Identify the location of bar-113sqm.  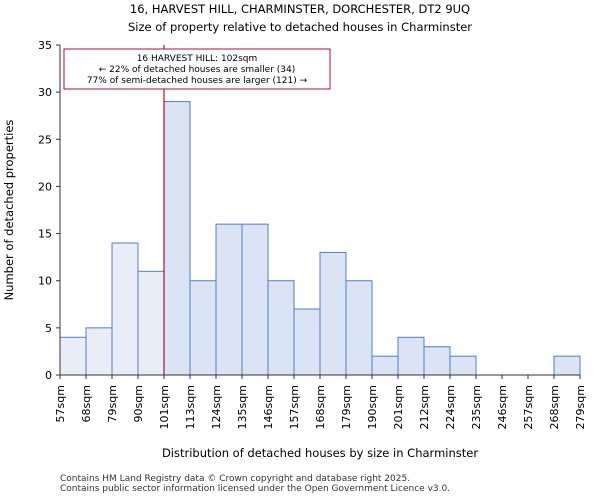
(203, 328).